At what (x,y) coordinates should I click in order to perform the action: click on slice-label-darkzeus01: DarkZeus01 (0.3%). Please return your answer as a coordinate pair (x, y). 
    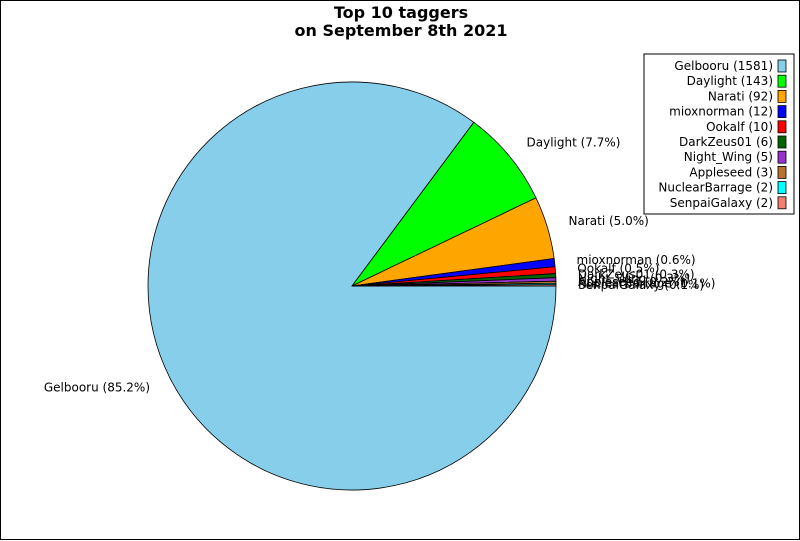
    Looking at the image, I should click on (636, 275).